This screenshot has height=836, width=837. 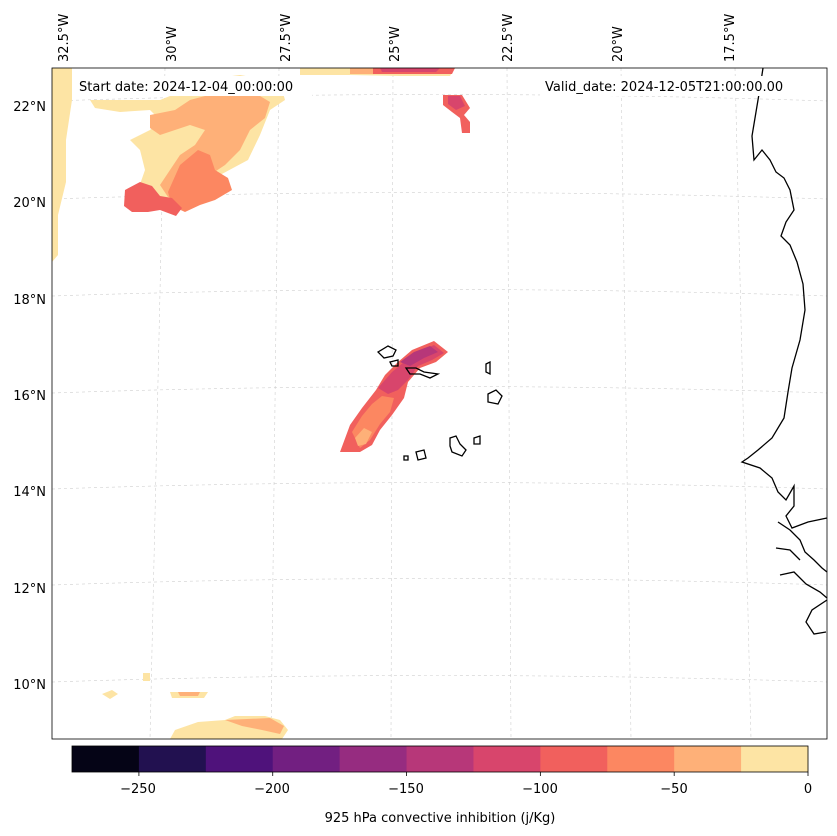 I want to click on parallel-12n, so click(x=439, y=582).